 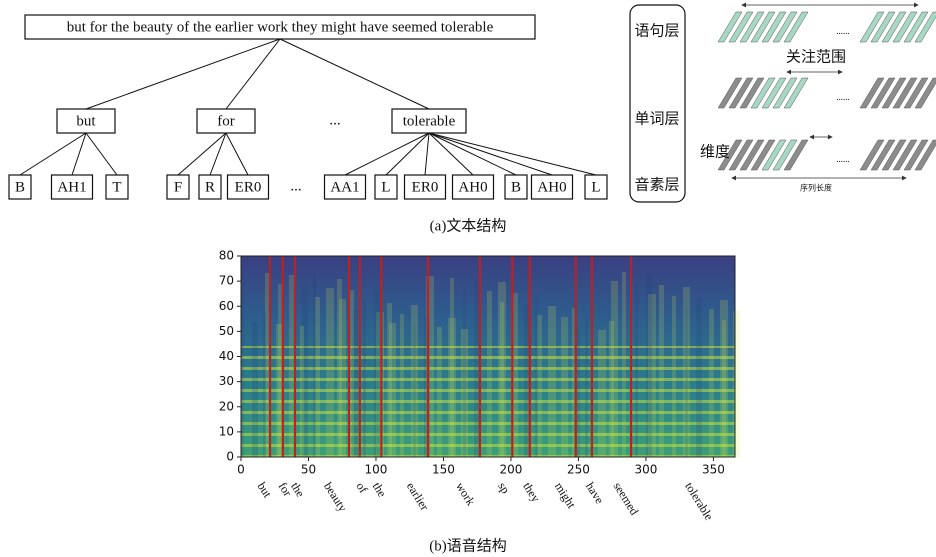 I want to click on phoneme-label: L, so click(x=595, y=187).